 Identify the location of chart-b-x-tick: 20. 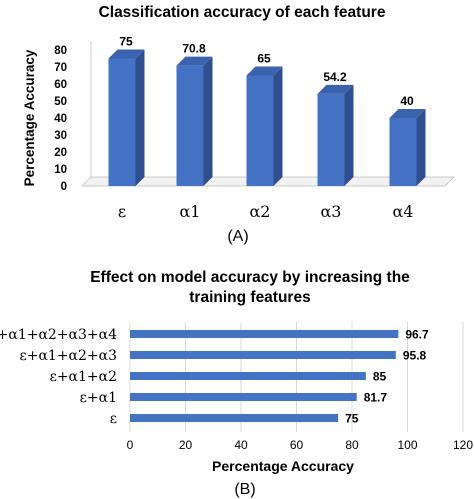
(186, 445).